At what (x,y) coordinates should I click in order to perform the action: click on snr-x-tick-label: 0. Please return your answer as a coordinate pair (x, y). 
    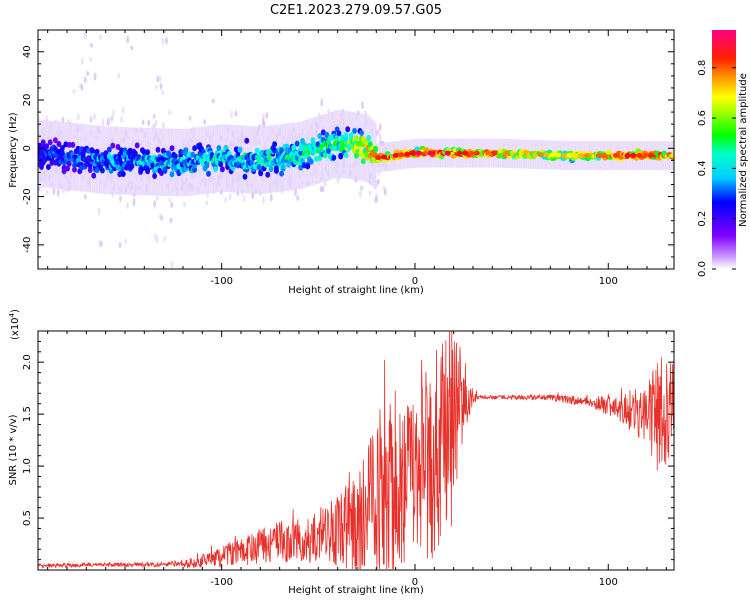
    Looking at the image, I should click on (415, 582).